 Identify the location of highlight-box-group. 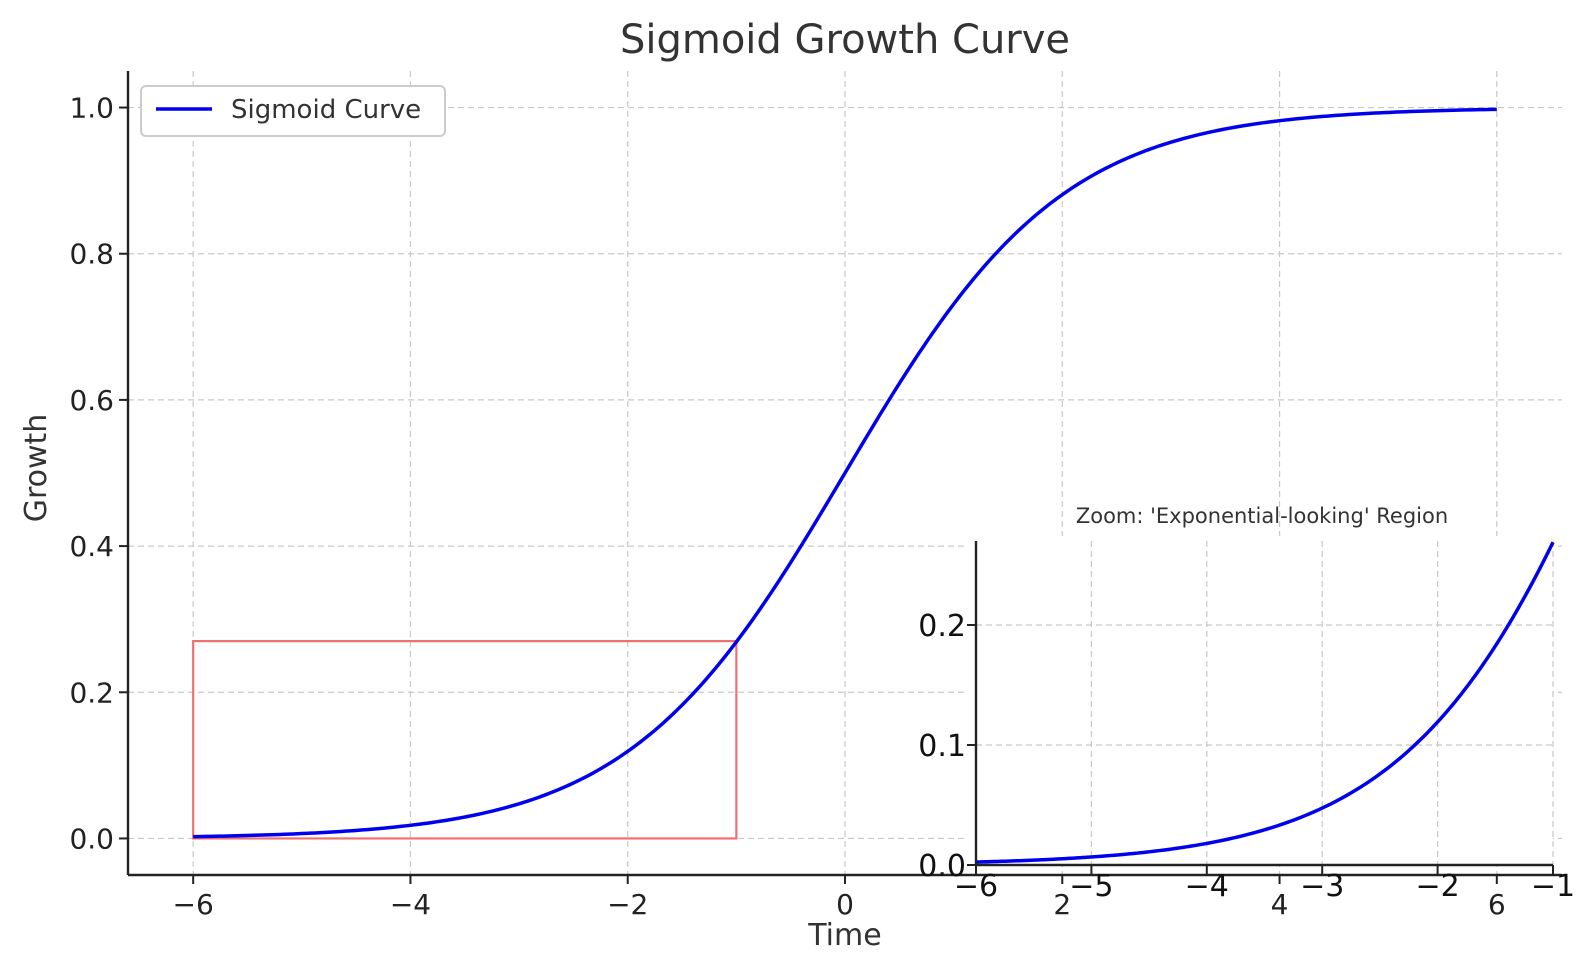
(465, 740).